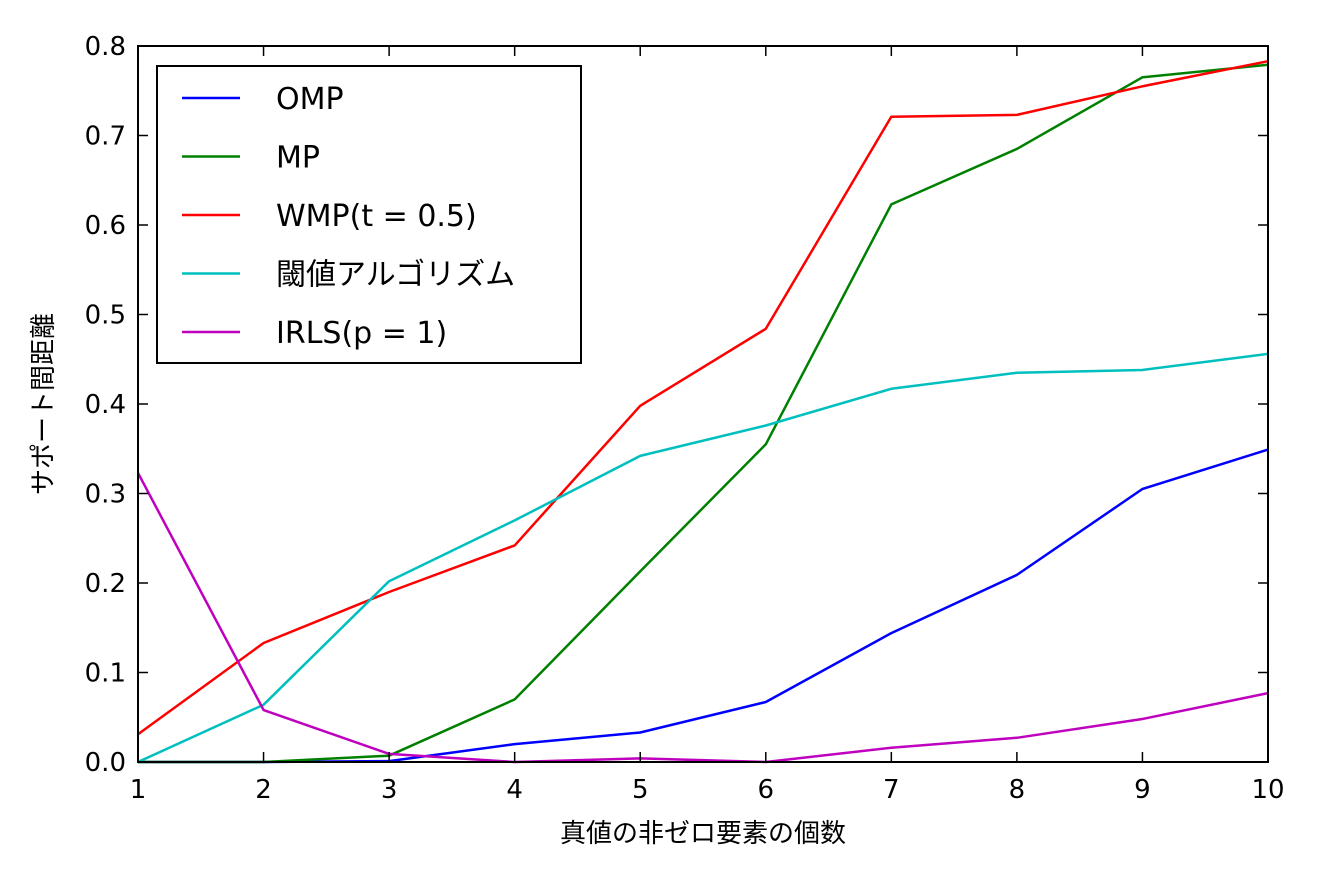  What do you see at coordinates (376, 216) in the screenshot?
I see `legend-label-2: WMP(t = 0.5)` at bounding box center [376, 216].